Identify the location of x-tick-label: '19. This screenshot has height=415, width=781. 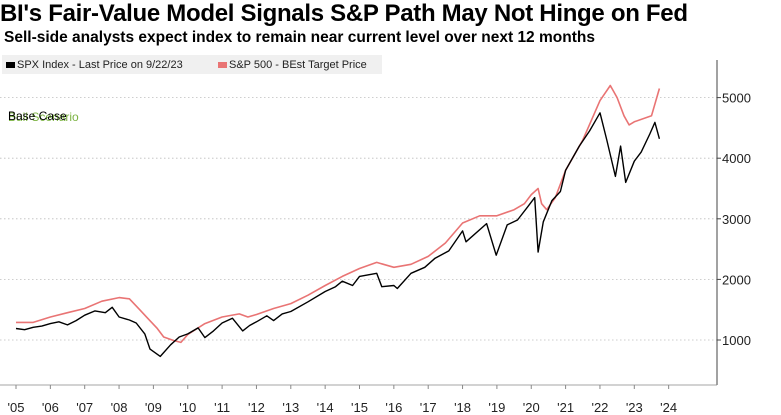
(496, 407).